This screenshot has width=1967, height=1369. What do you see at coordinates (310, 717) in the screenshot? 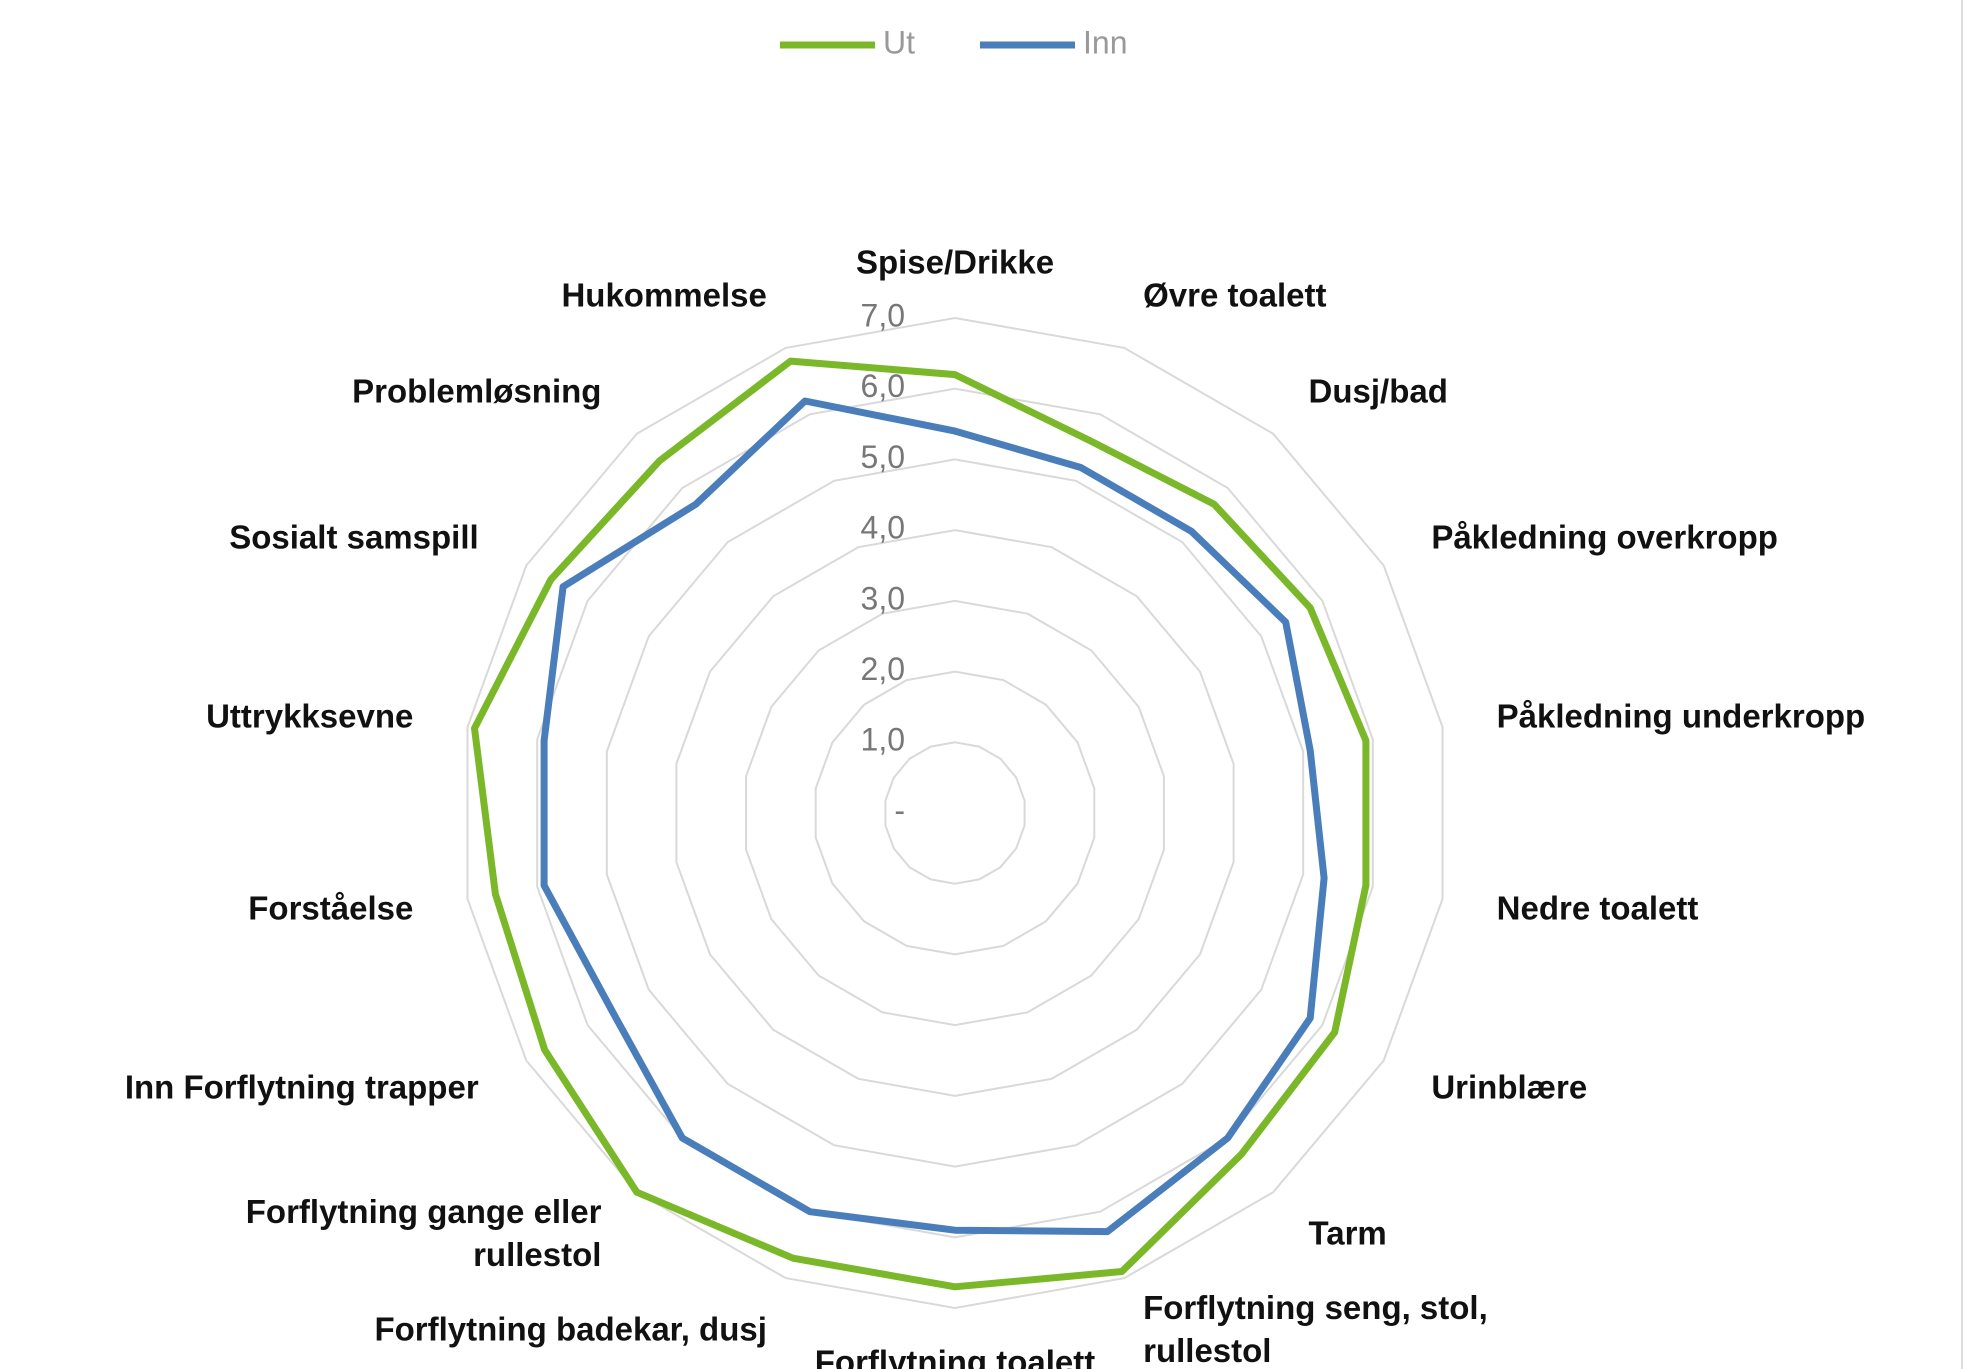
I see `category-label: Uttrykksevne` at bounding box center [310, 717].